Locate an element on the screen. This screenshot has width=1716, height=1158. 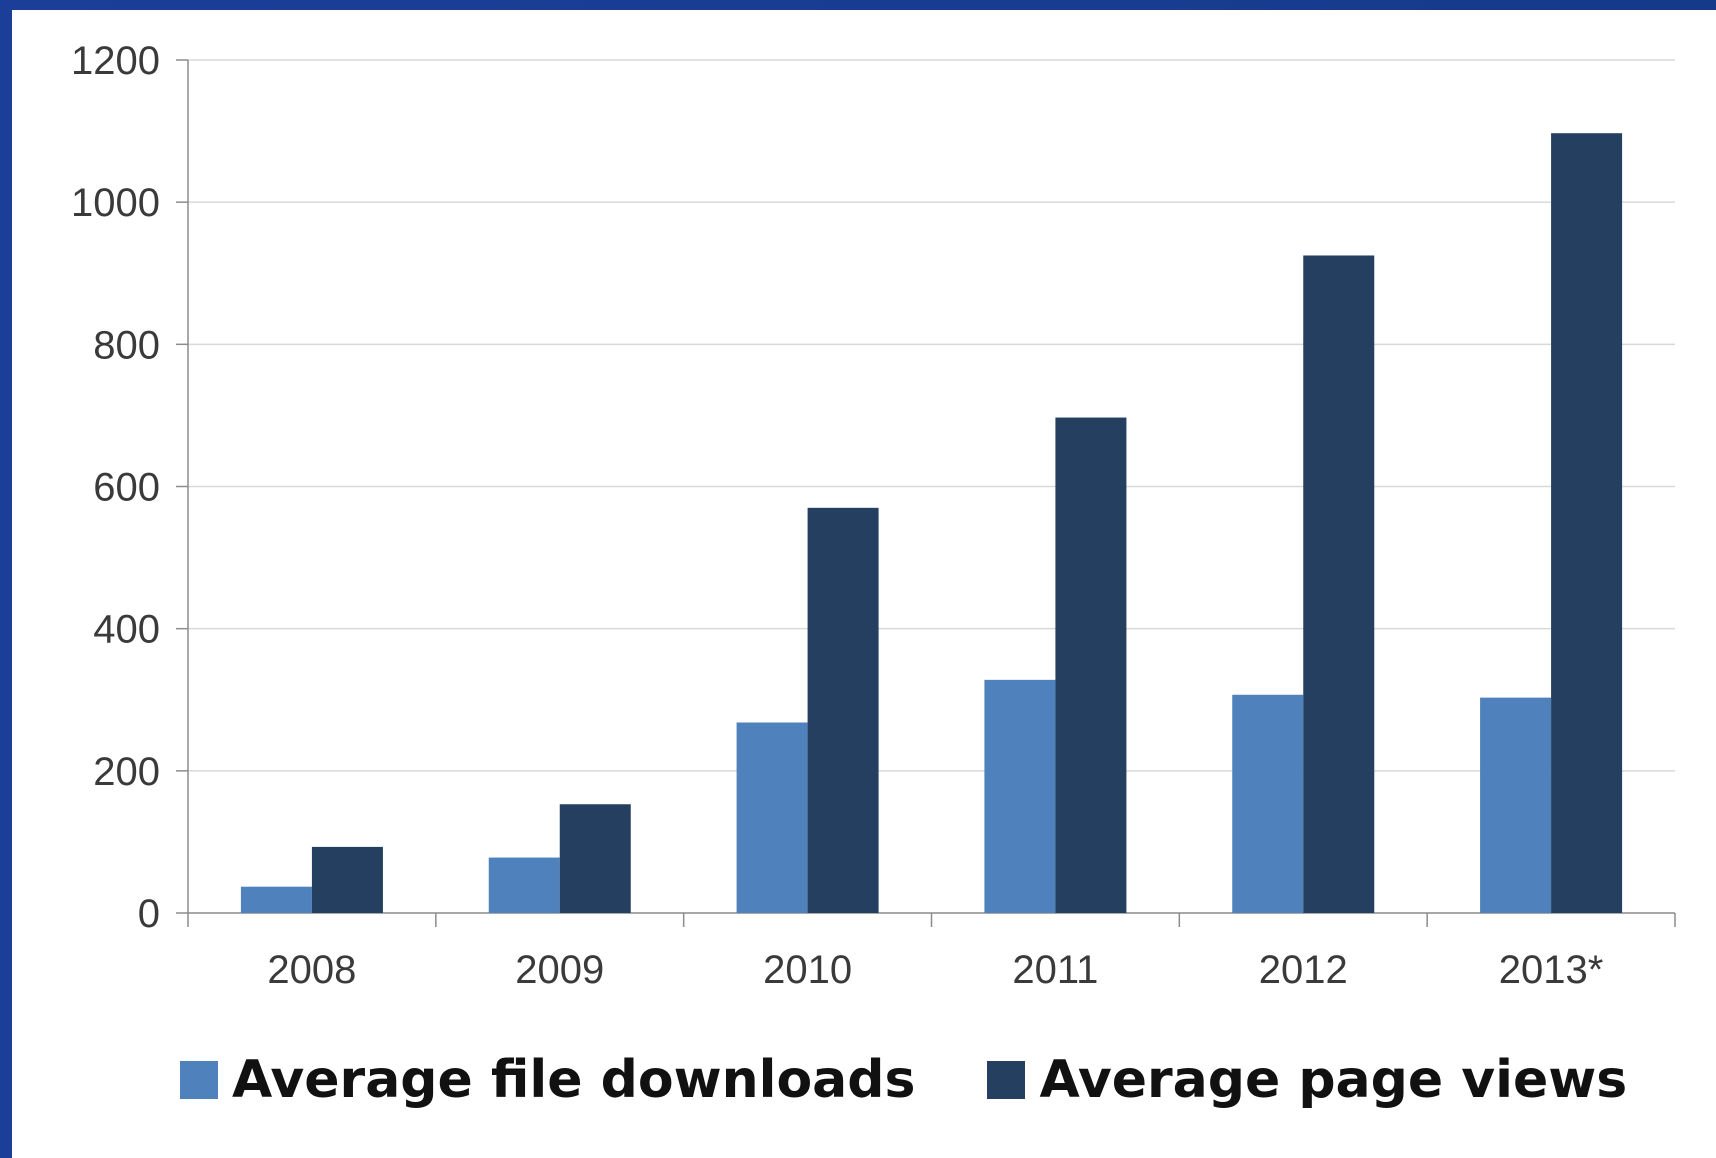
y-tick-label: 800 is located at coordinates (126, 345).